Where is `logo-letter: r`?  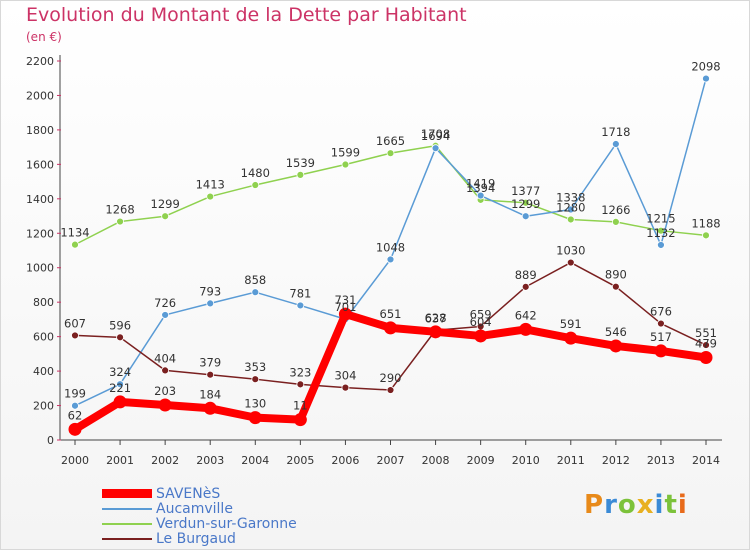 logo-letter: r is located at coordinates (611, 505).